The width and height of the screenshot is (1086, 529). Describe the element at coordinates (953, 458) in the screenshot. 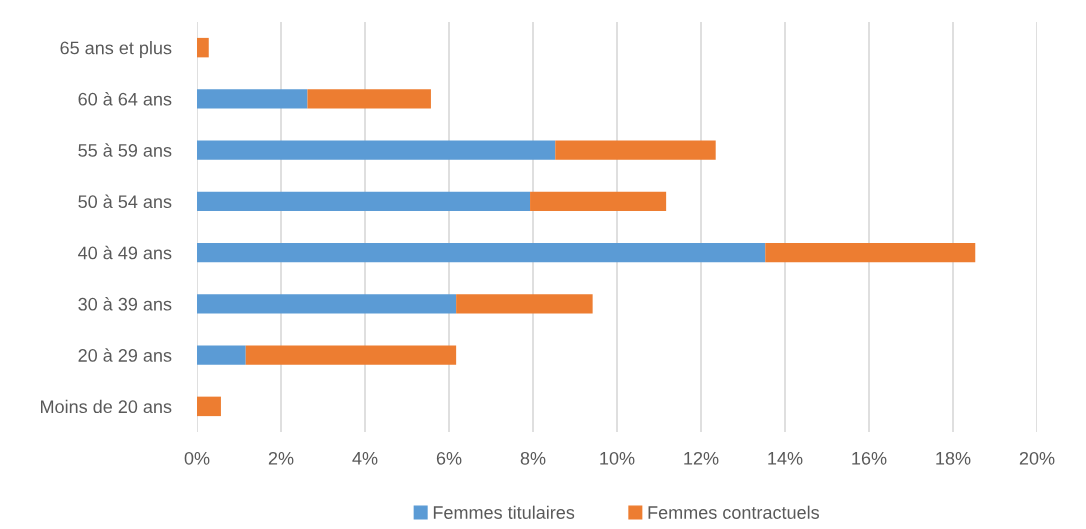

I see `x-tick-label: 18%` at that location.